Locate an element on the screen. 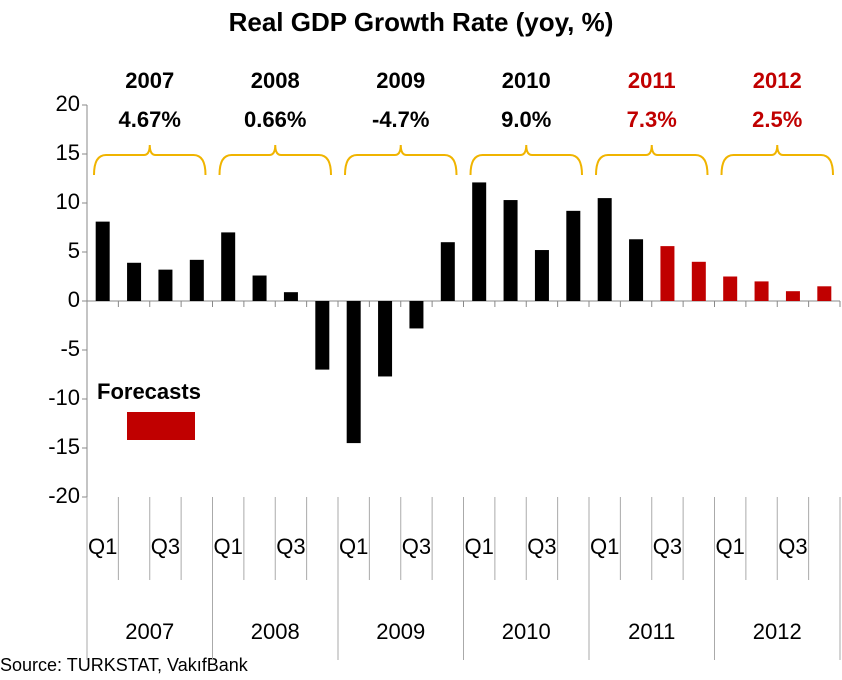  y-tick-label: 10 is located at coordinates (68, 201).